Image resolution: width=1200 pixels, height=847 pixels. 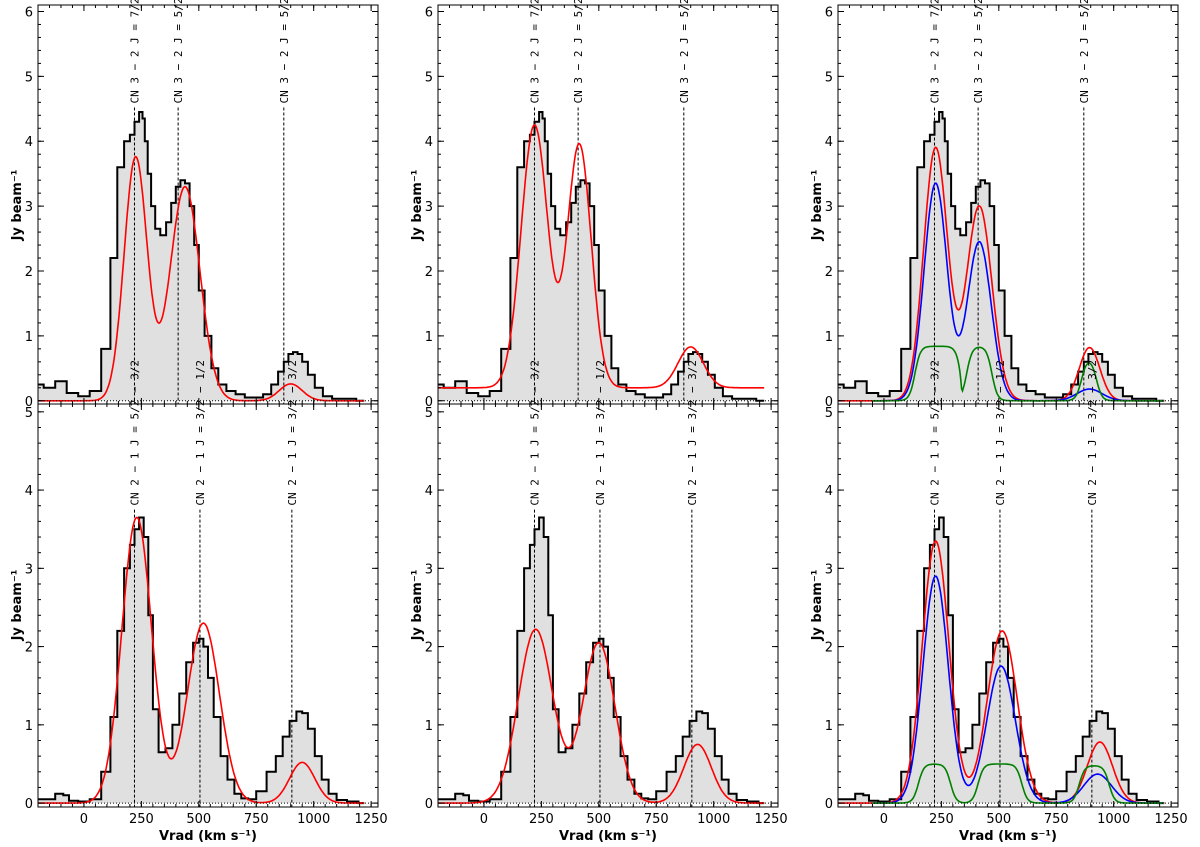 What do you see at coordinates (29, 648) in the screenshot?
I see `ytick-label-row-2-col-1-2: 2` at bounding box center [29, 648].